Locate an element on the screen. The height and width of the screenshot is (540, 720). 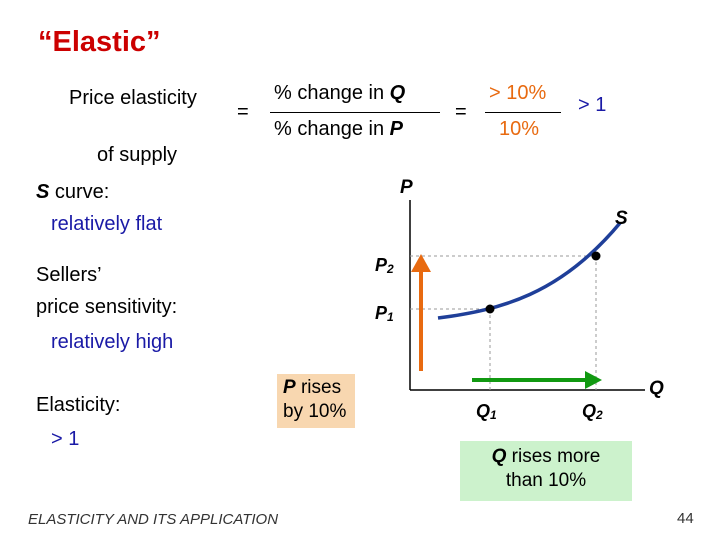
point-q1-p1 is located at coordinates (490, 309).